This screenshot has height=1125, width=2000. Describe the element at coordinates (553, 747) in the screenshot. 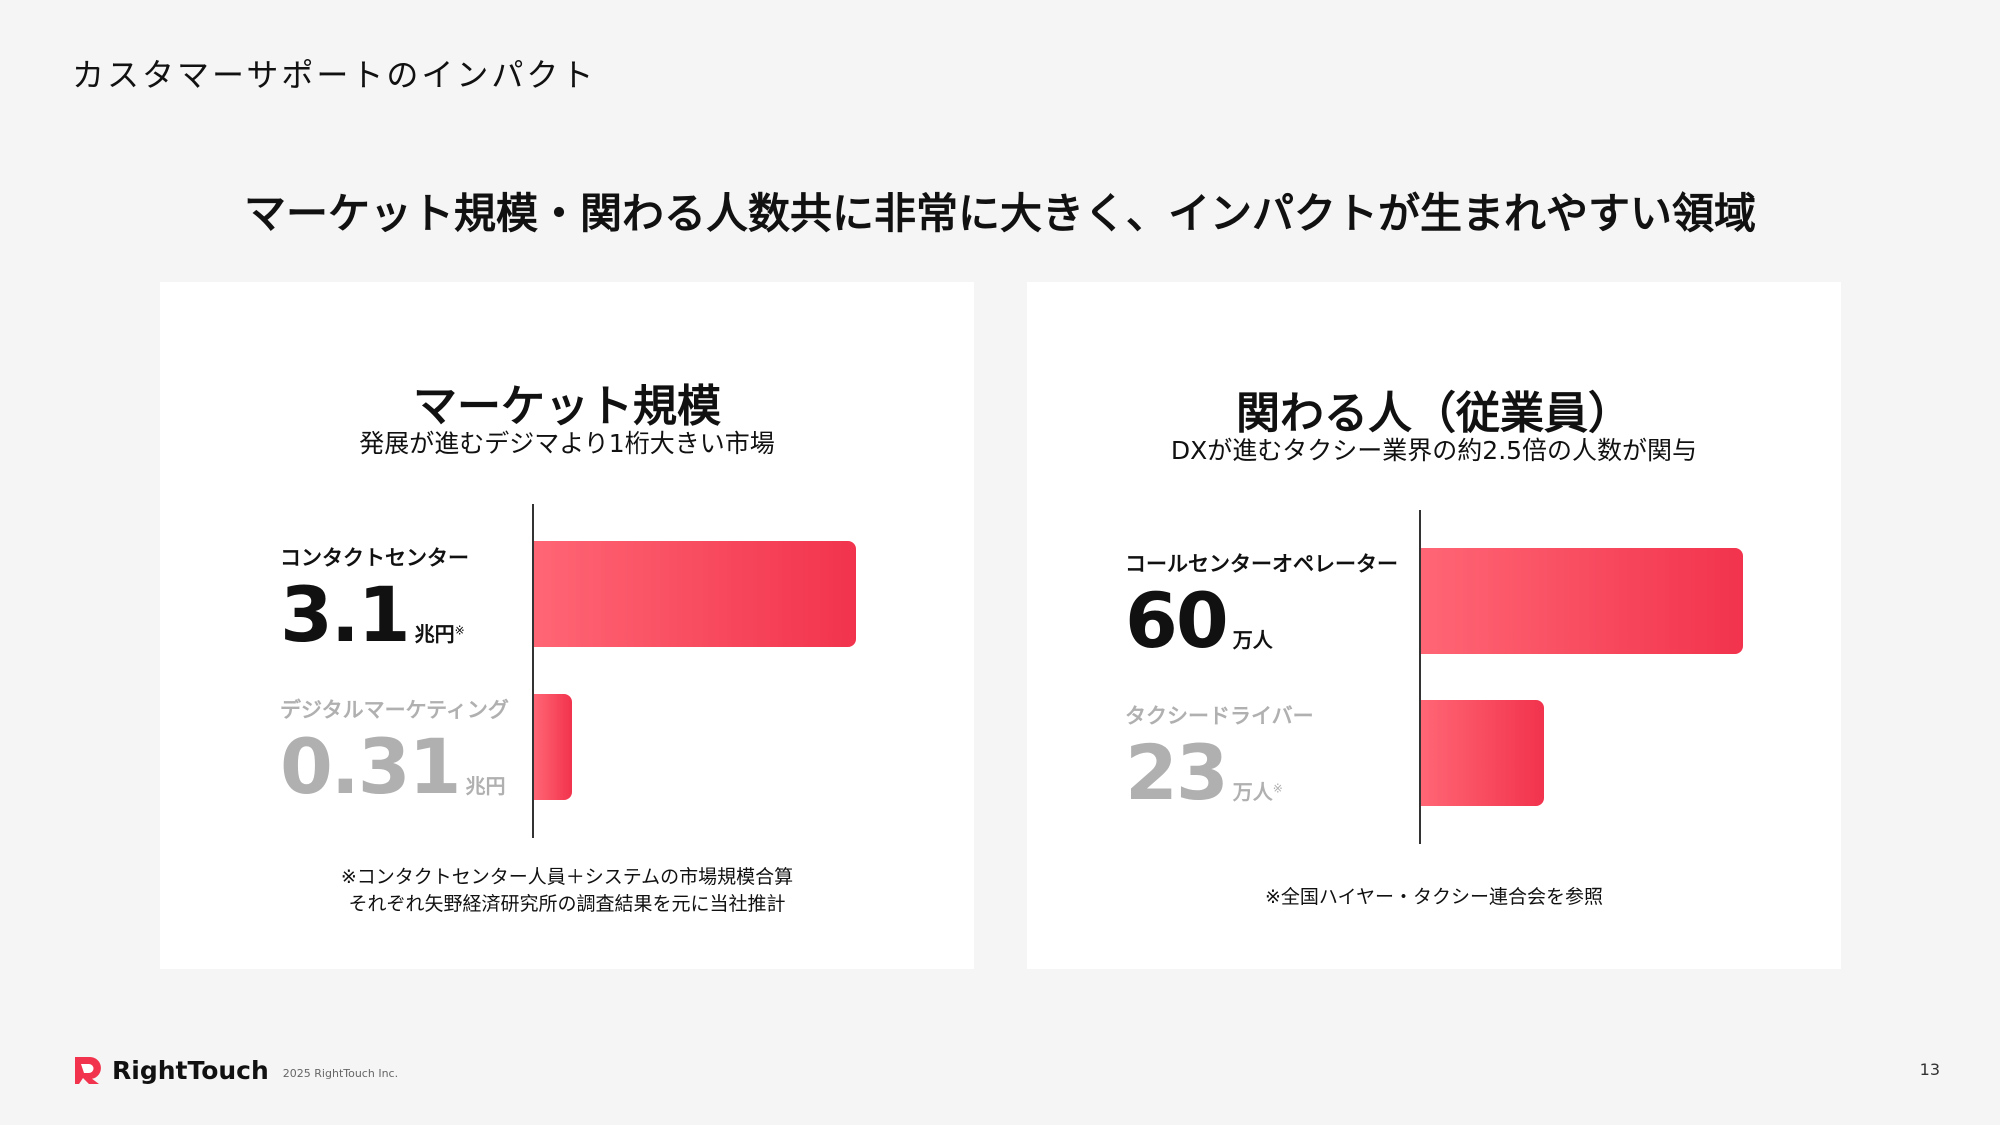

I see `bar-digital-marketing` at that location.